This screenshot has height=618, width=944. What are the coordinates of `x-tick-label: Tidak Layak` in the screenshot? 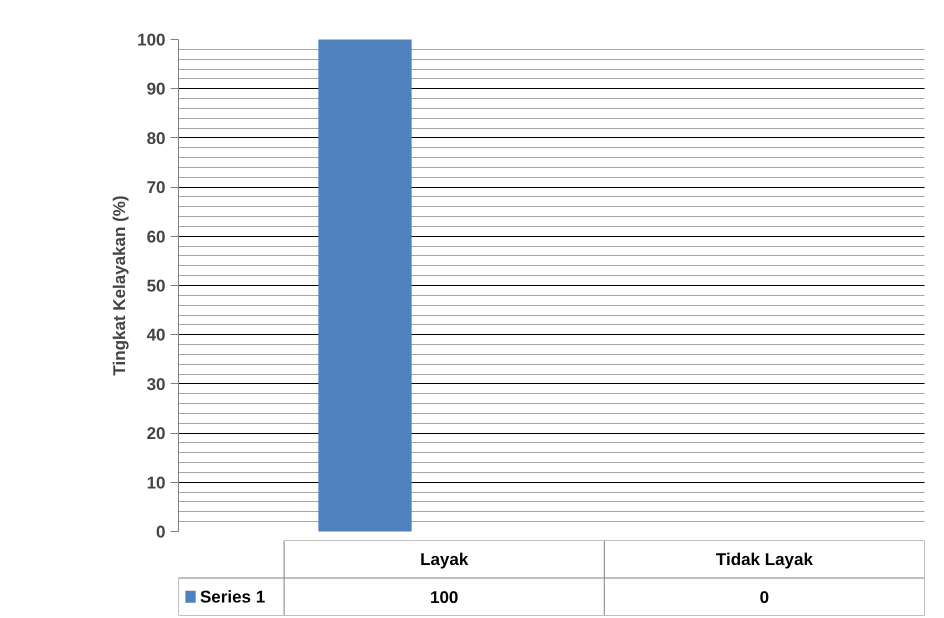 It's located at (765, 559).